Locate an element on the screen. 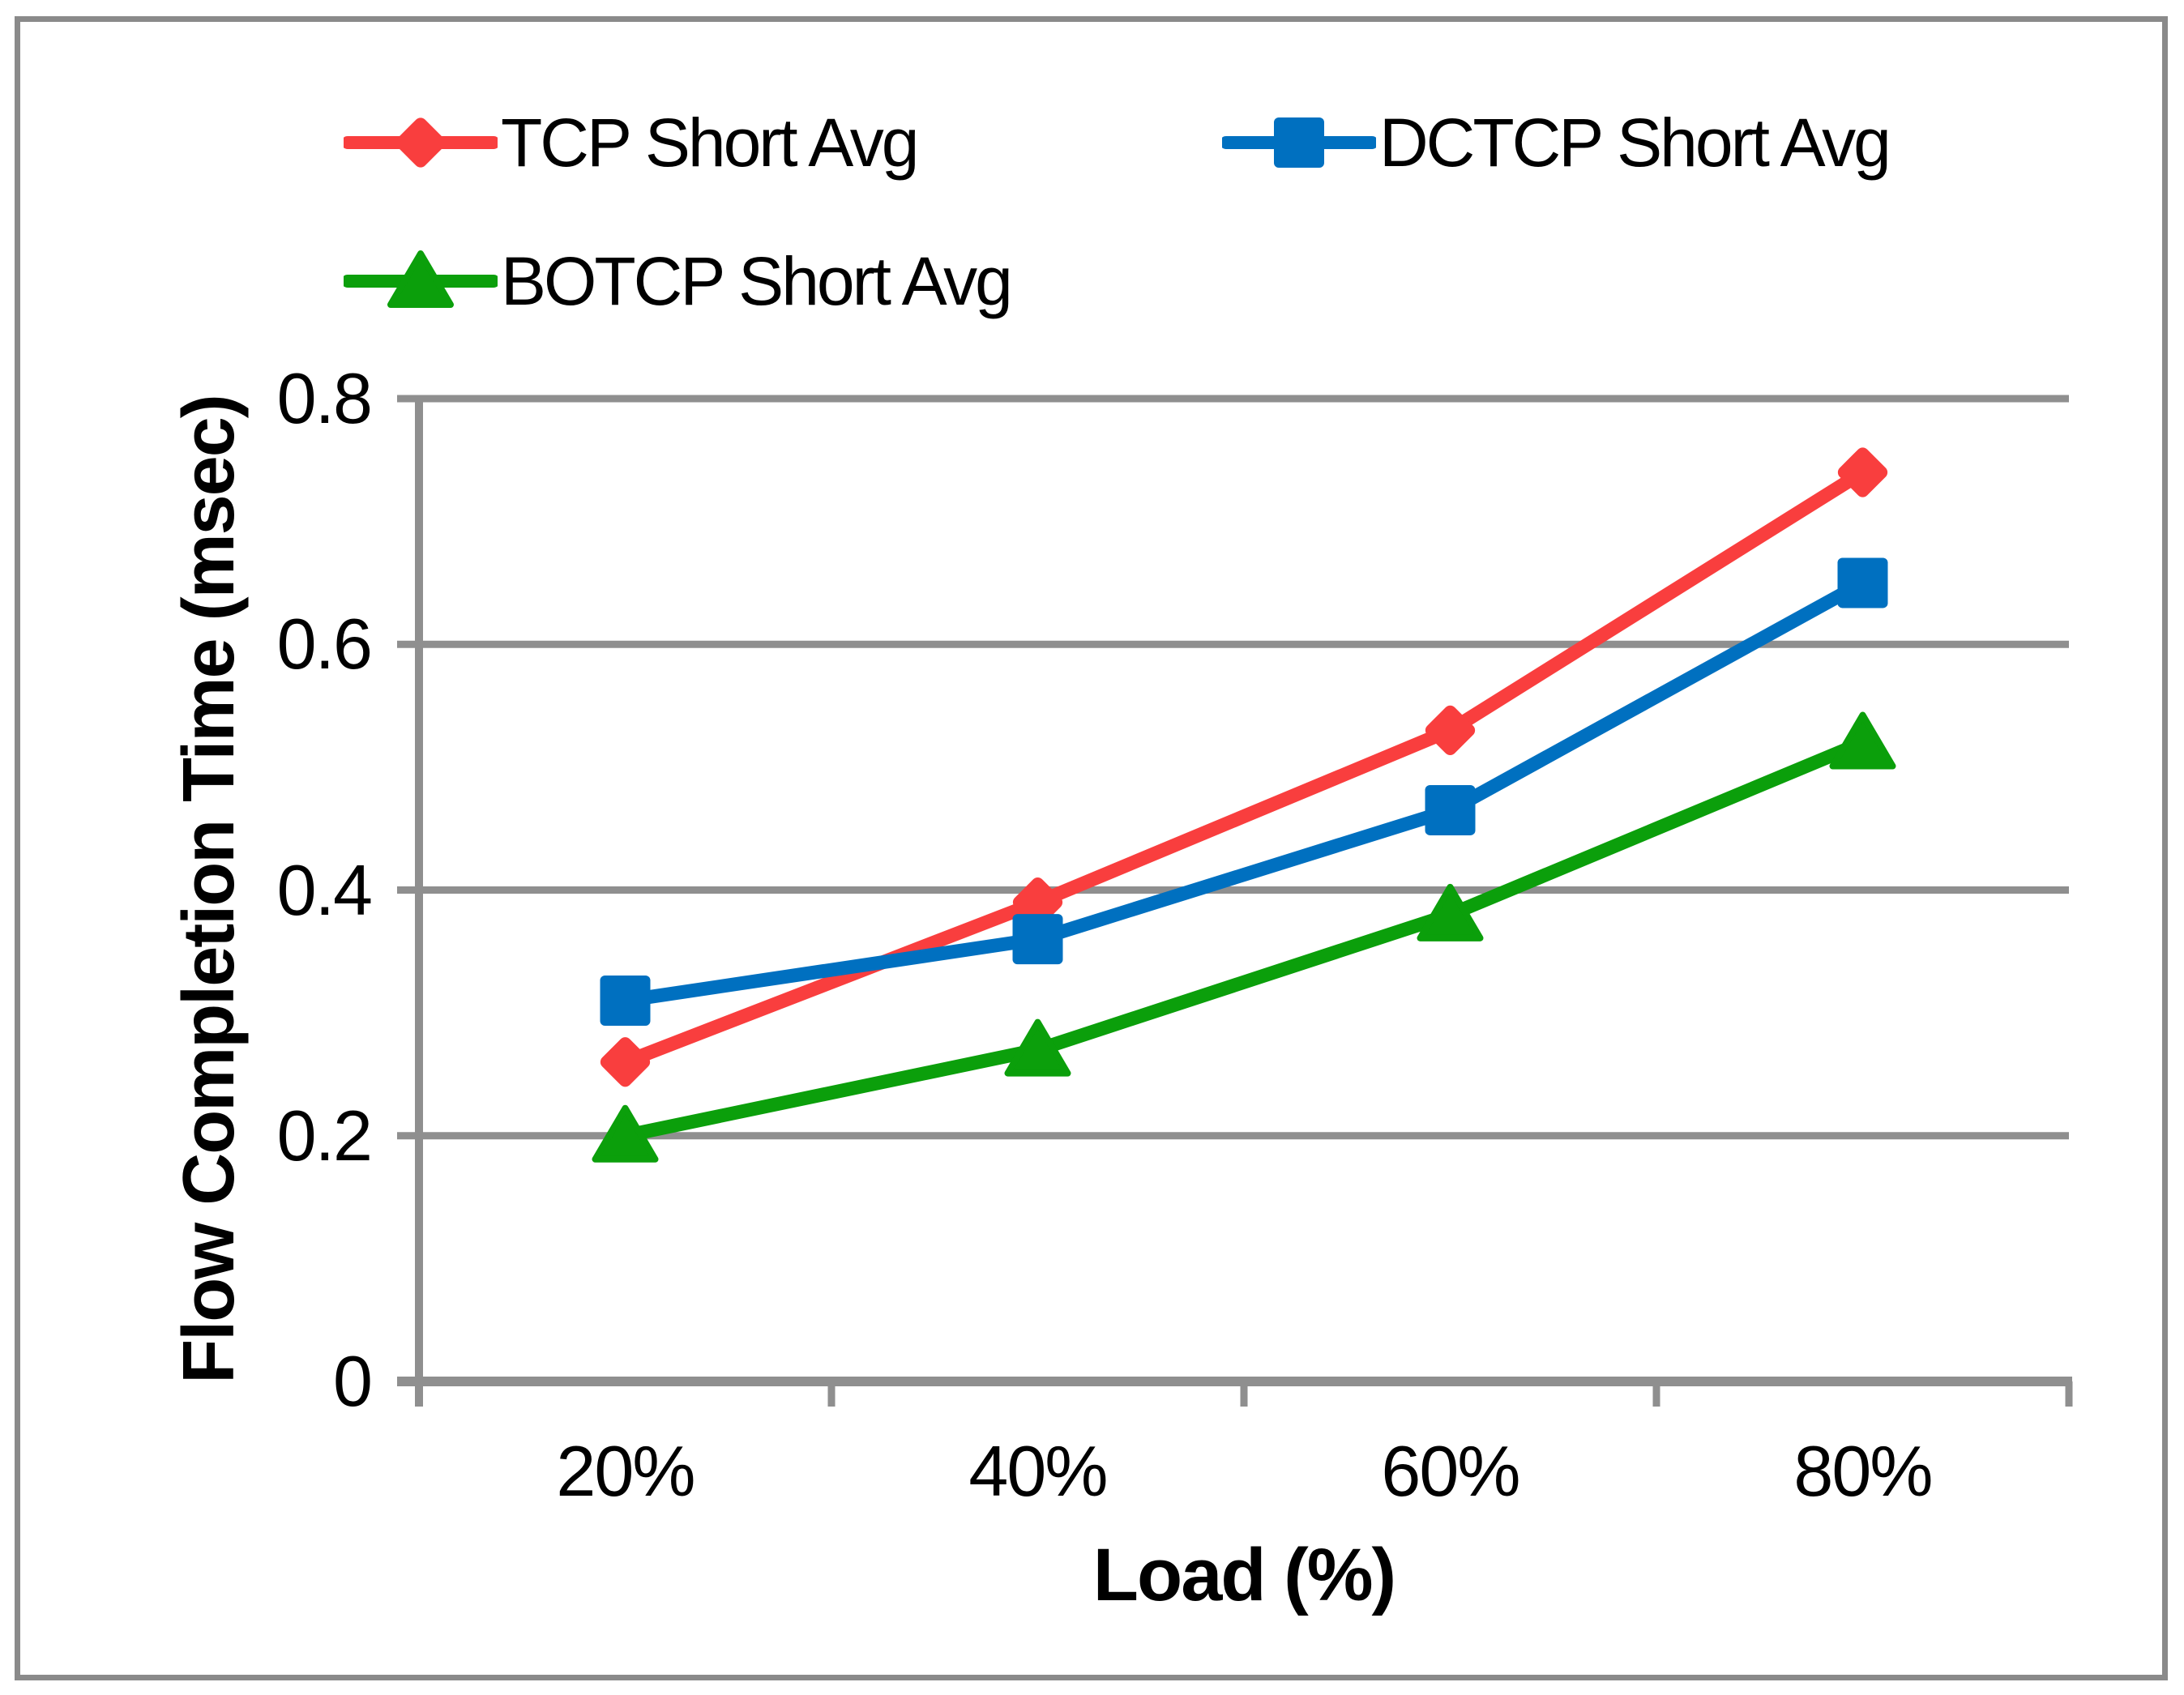  legend-item-botcp: BOTCP Short Avg is located at coordinates (679, 281).